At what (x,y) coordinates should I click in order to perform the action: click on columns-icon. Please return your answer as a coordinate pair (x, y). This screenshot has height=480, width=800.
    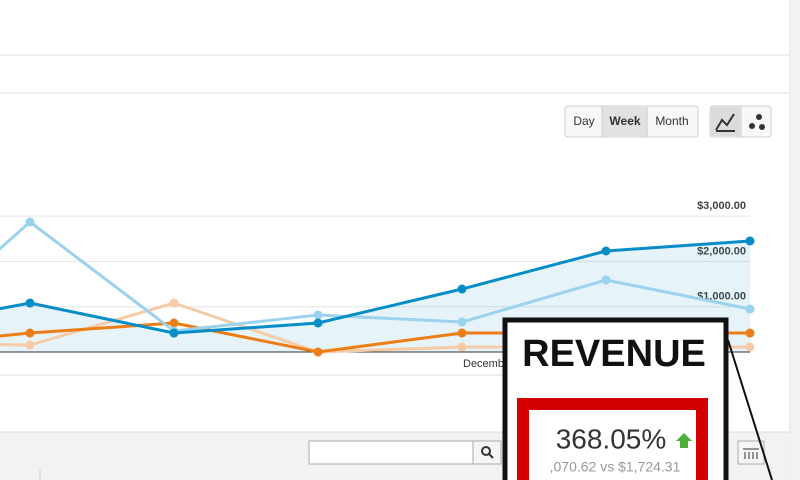
    Looking at the image, I should click on (751, 453).